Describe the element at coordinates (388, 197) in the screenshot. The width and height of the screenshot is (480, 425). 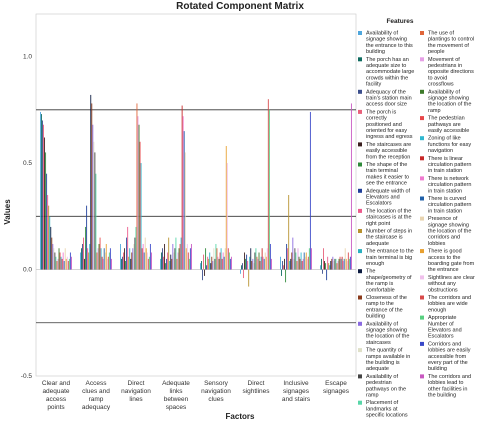
I see `legend-label: Adequate width of Elevators and Escalators` at that location.